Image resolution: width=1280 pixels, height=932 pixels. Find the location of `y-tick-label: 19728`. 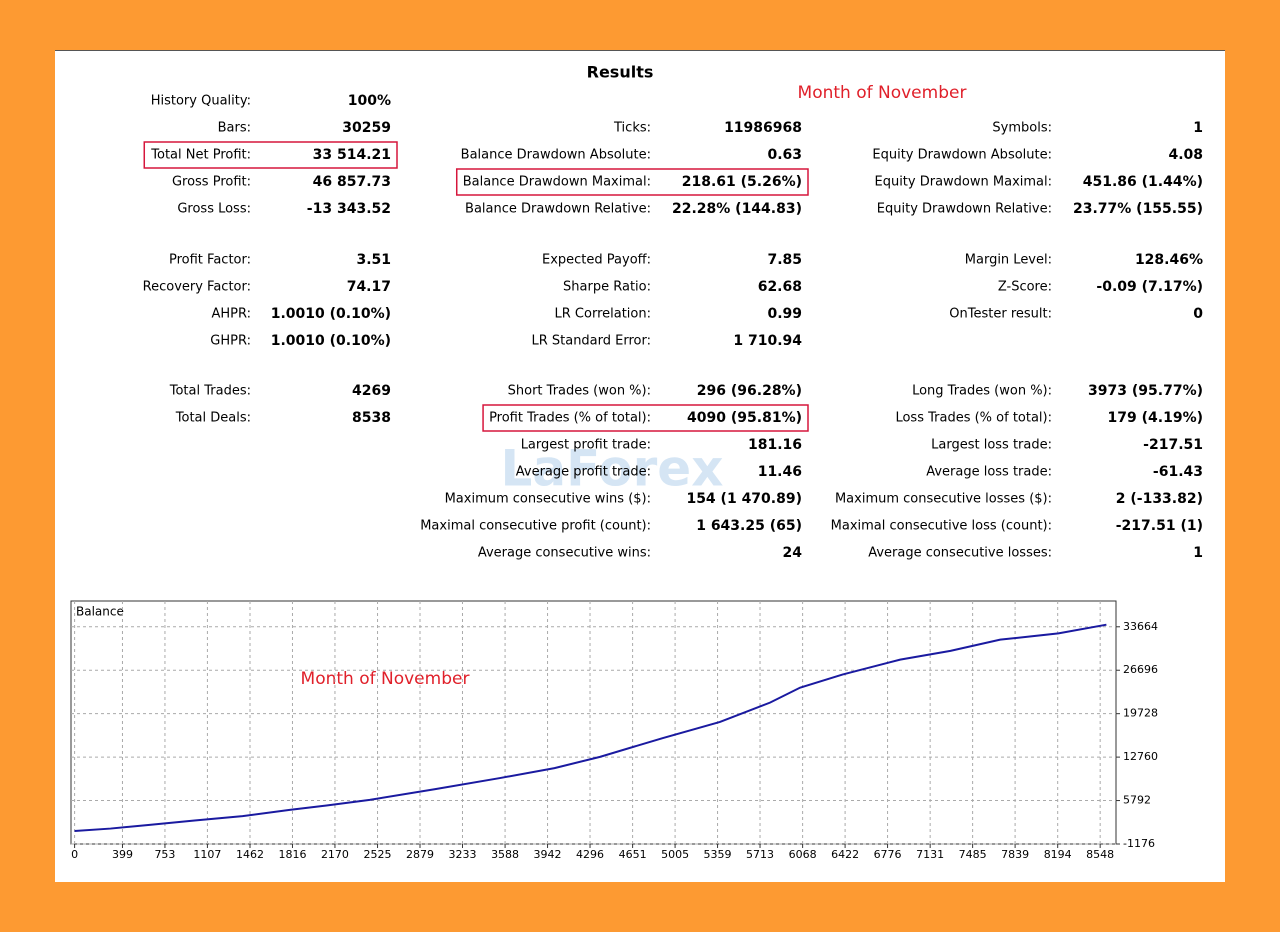

y-tick-label: 19728 is located at coordinates (1140, 713).